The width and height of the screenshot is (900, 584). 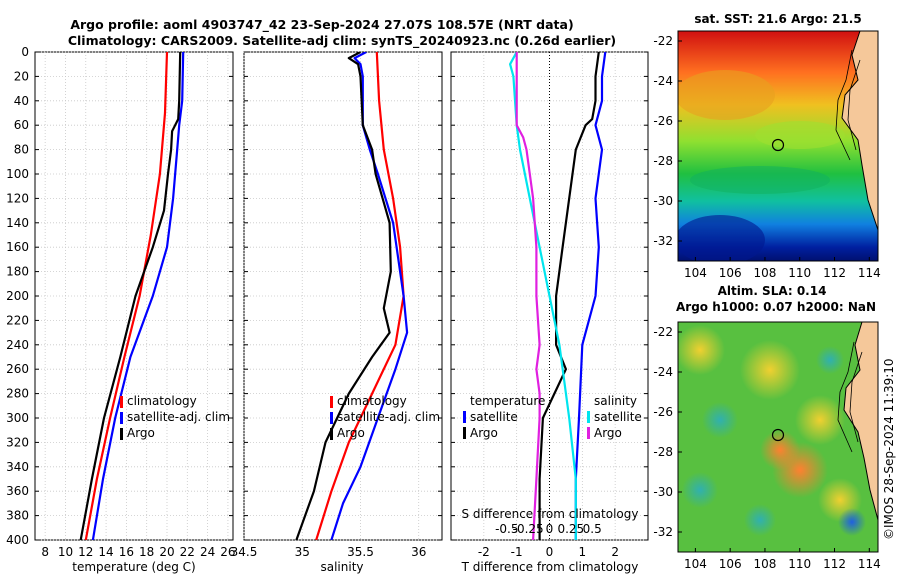 What do you see at coordinates (834, 273) in the screenshot?
I see `longitude-tick-label: 112` at bounding box center [834, 273].